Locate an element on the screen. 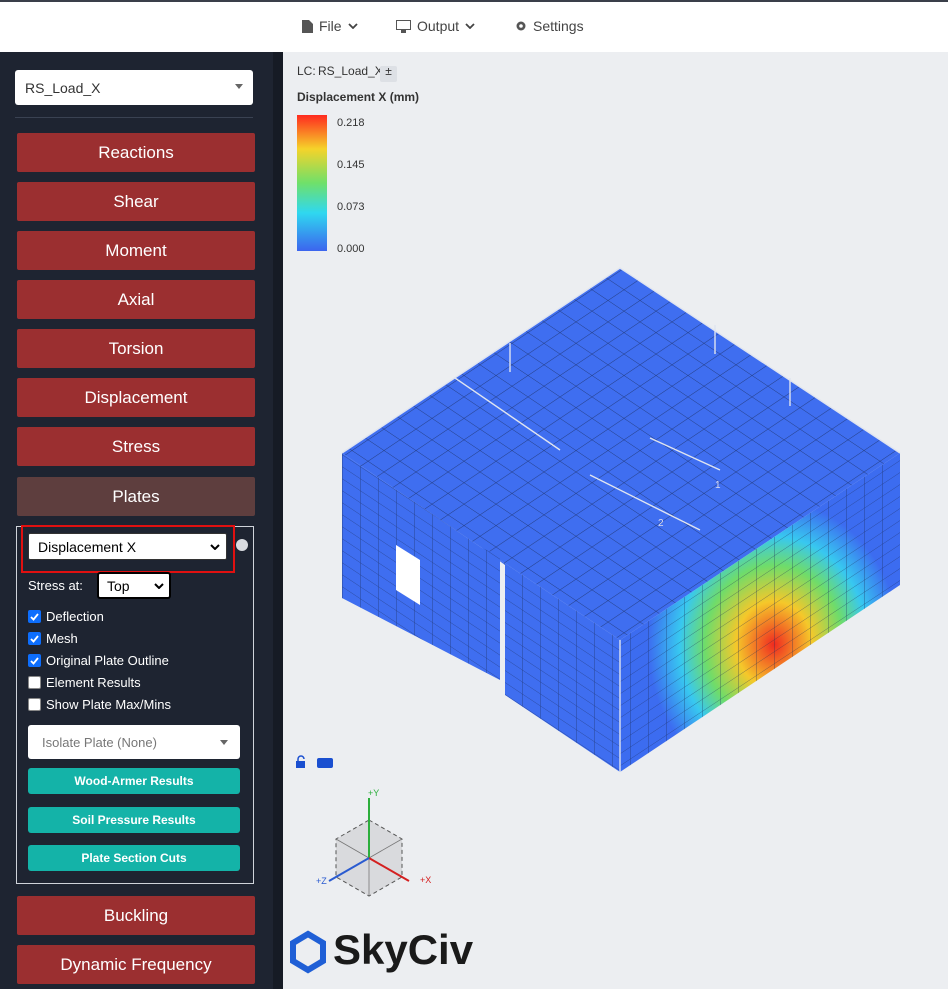  legend-value: 0.145 is located at coordinates (351, 165).